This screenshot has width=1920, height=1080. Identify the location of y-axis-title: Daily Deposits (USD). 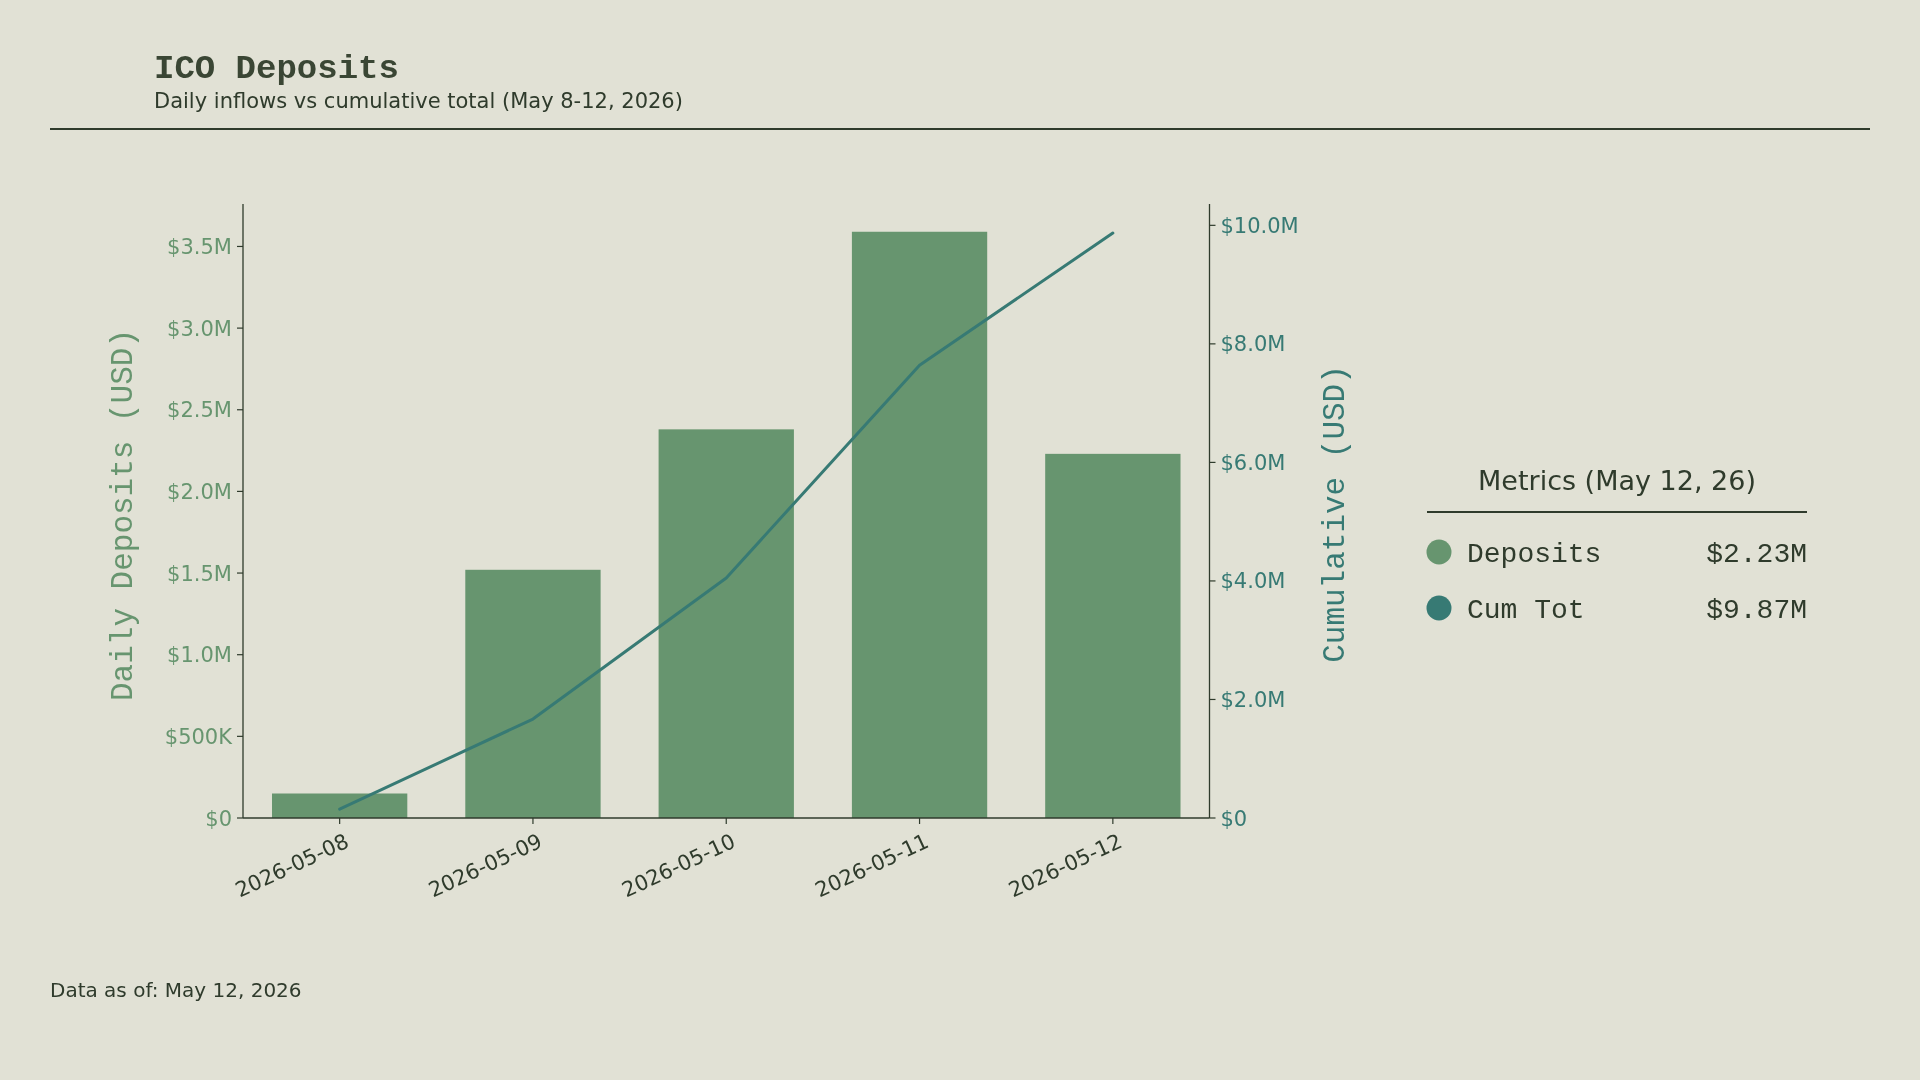
(123, 515).